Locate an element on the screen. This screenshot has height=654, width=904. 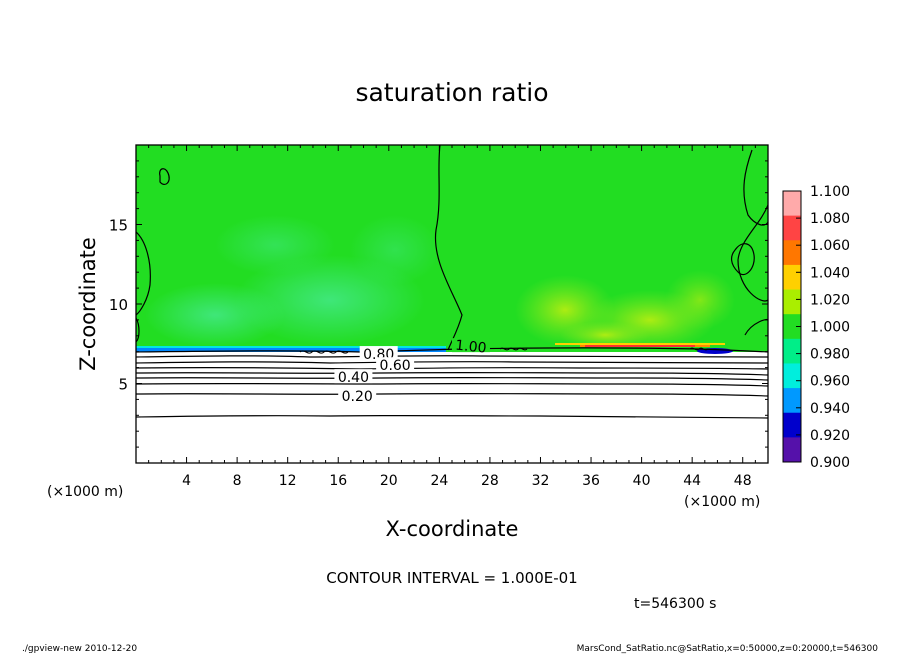
x-axis-unit-right: (×1000 m) is located at coordinates (722, 502).